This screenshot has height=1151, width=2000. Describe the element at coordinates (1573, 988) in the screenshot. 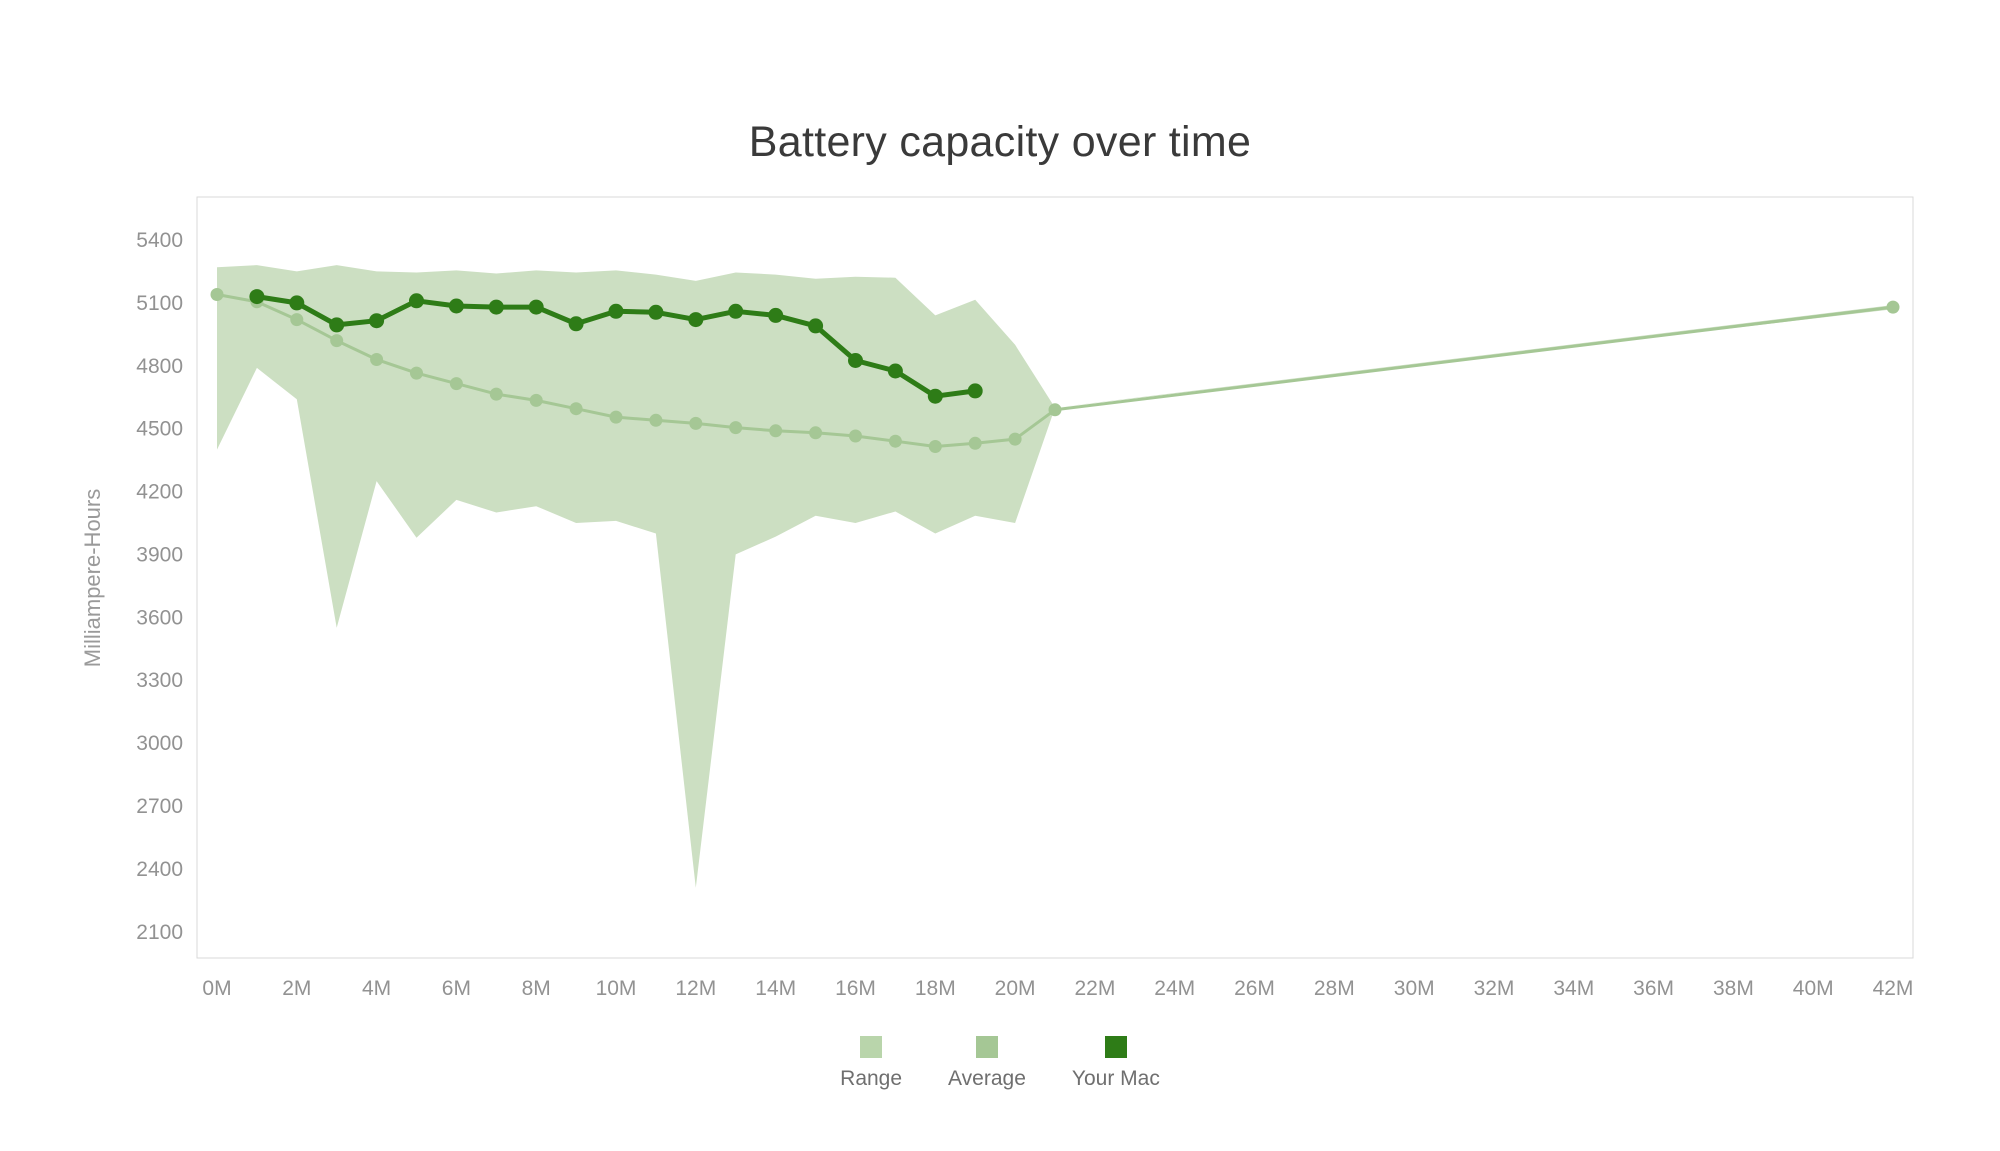

I see `x-tick-label: 34M` at that location.